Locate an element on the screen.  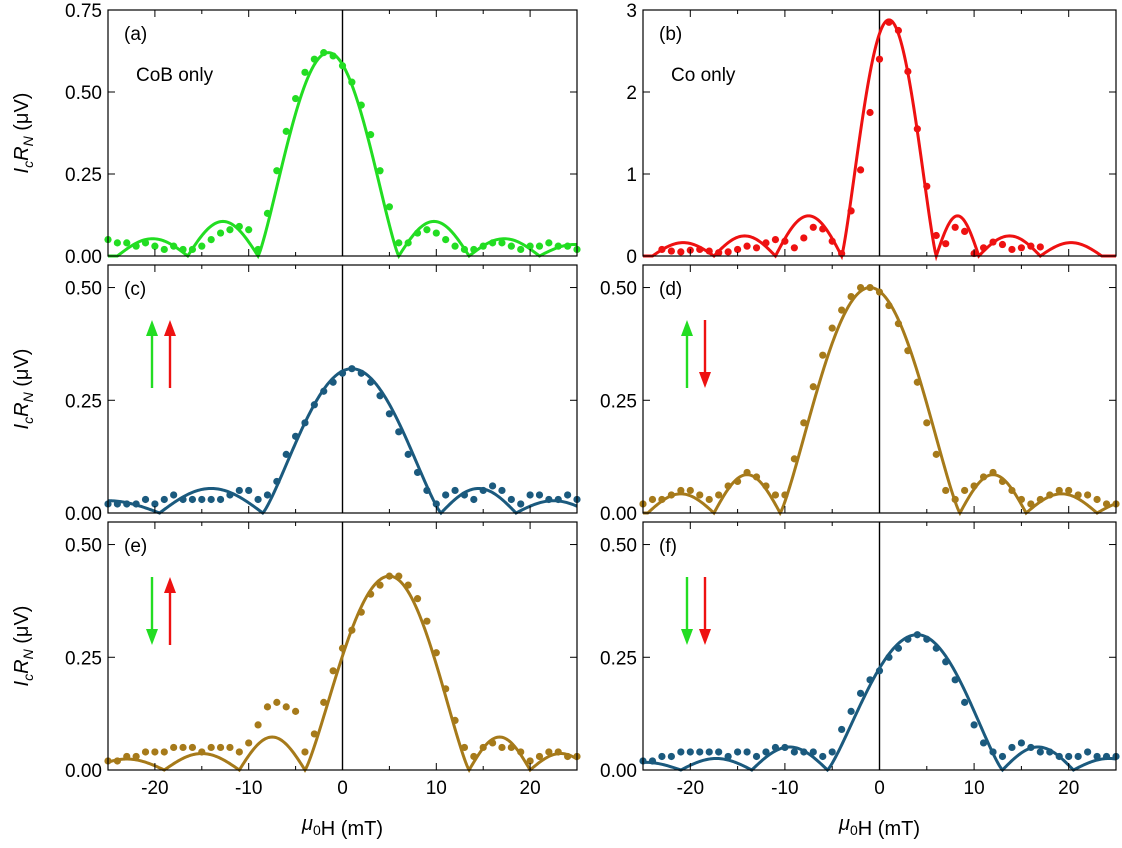
y-tick-label: 0.25 is located at coordinates (83, 658).